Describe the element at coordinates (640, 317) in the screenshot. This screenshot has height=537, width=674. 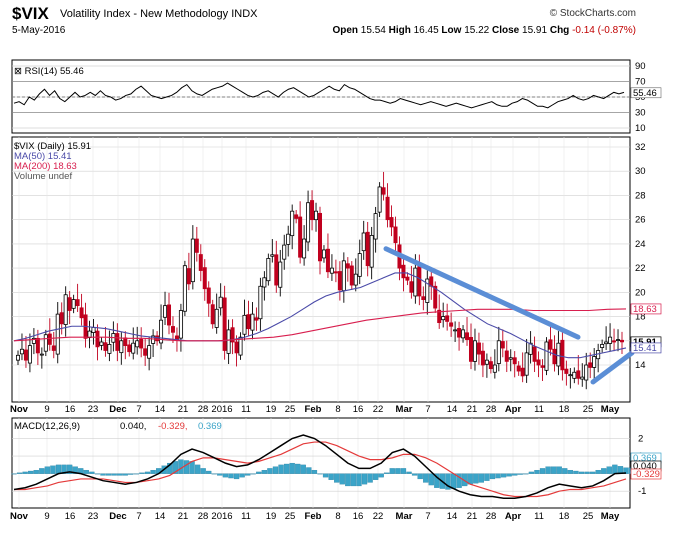
I see `price-tick-label: 18` at that location.